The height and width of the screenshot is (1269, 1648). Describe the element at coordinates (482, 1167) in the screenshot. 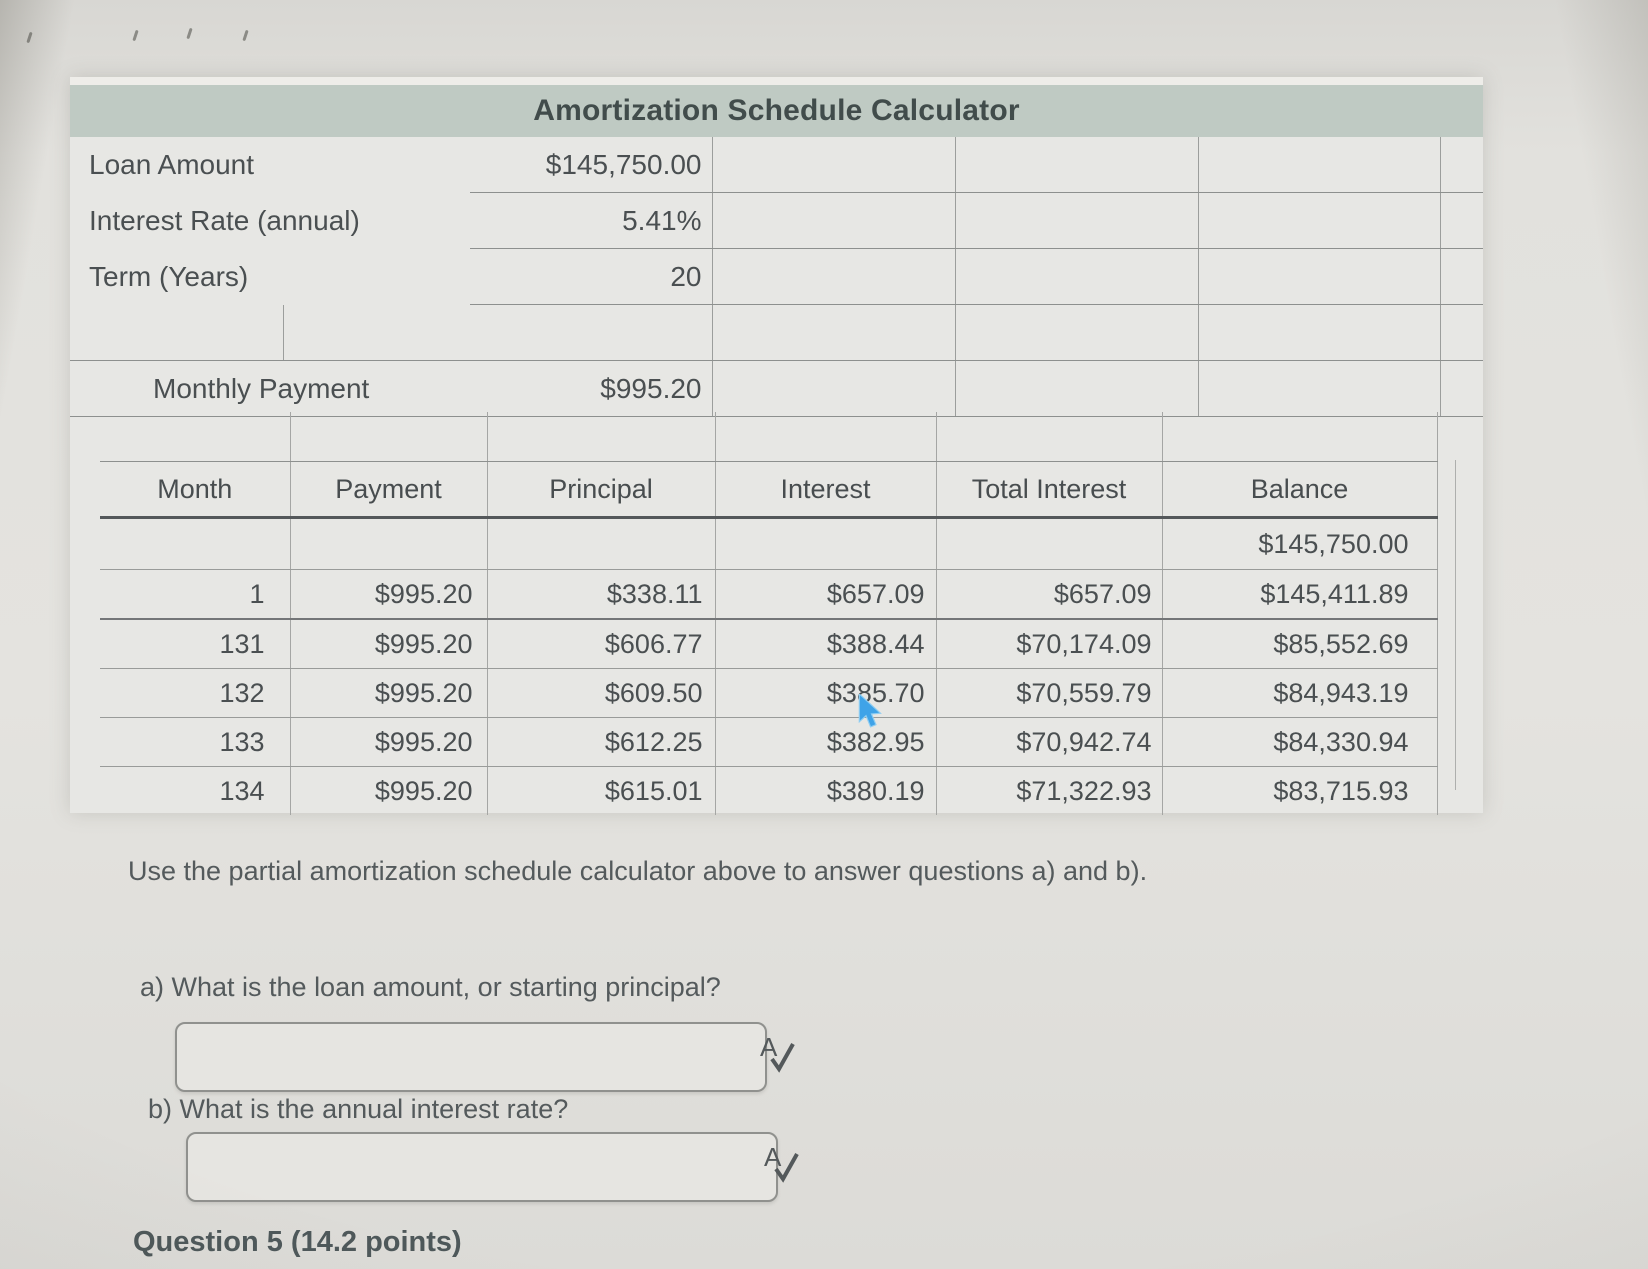

I see `question-b-answer-input` at that location.